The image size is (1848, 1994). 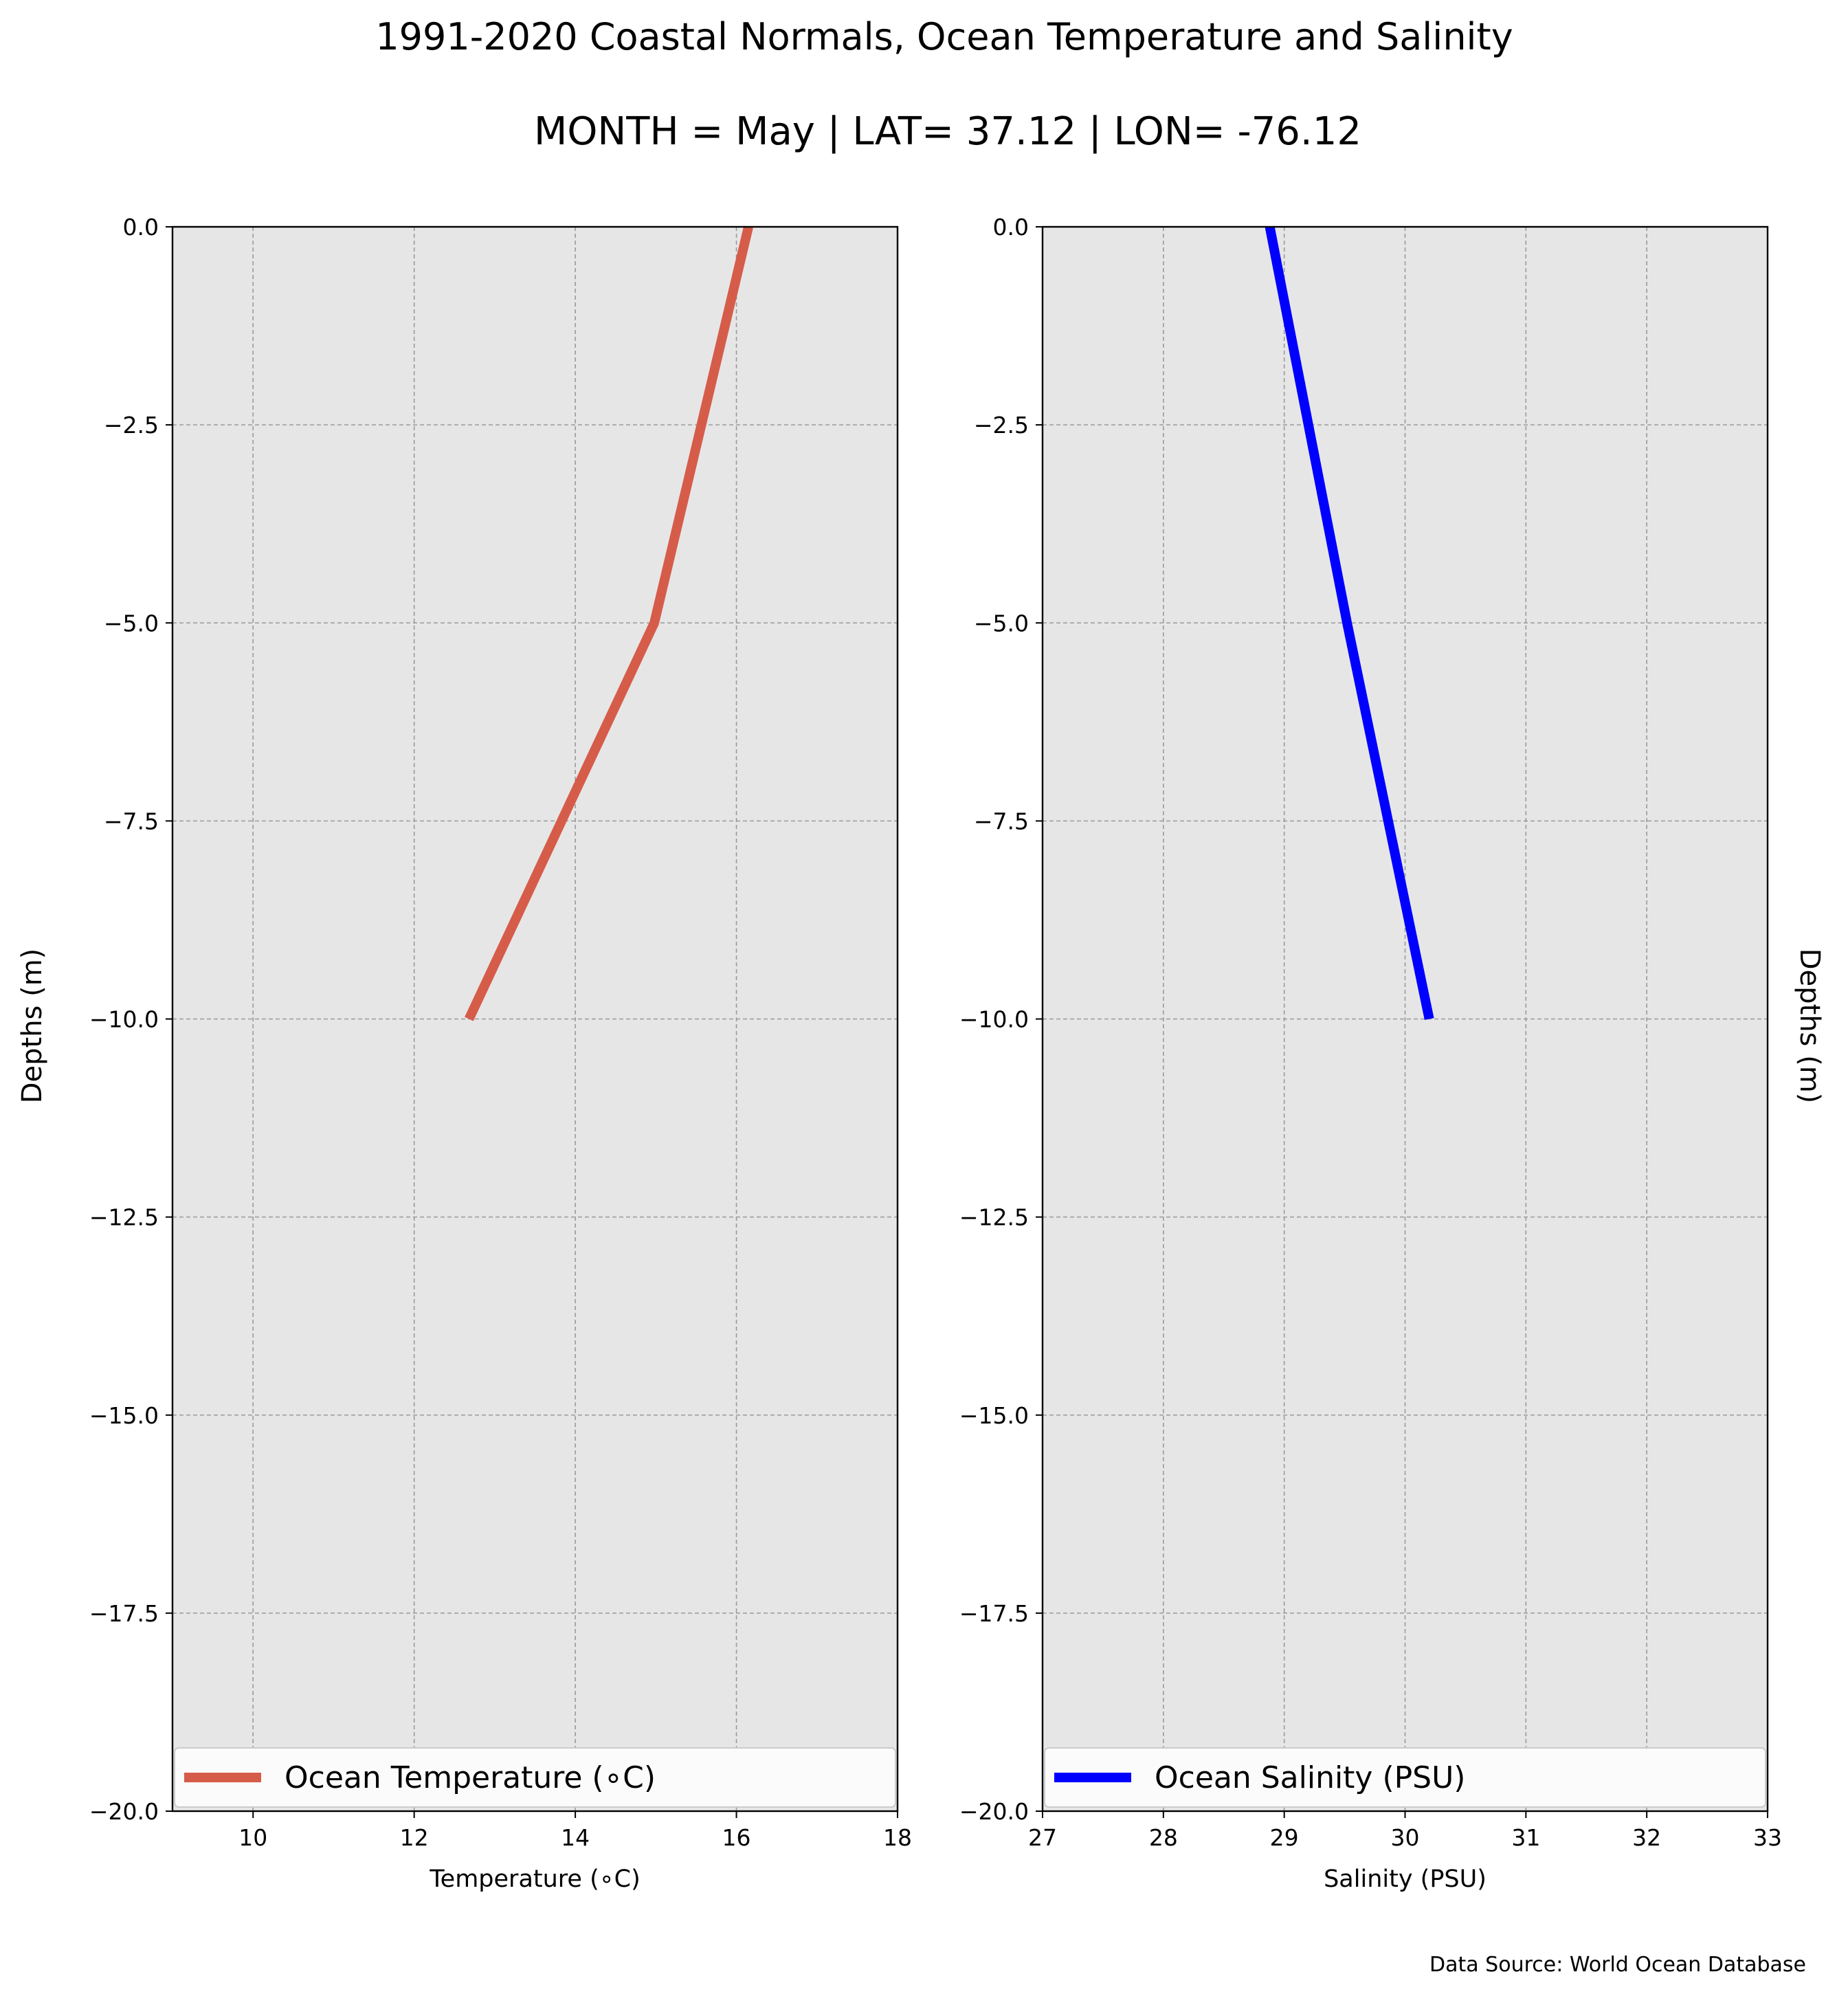 I want to click on legend: Ocean Temperature (∘C), so click(x=535, y=1777).